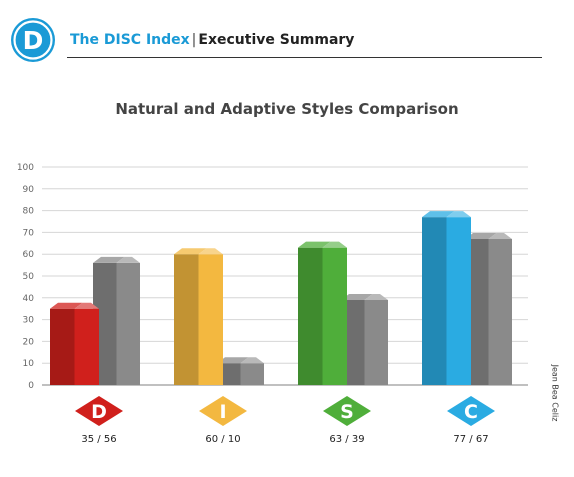 The width and height of the screenshot is (574, 477). What do you see at coordinates (198, 316) in the screenshot?
I see `natural-bar-i` at bounding box center [198, 316].